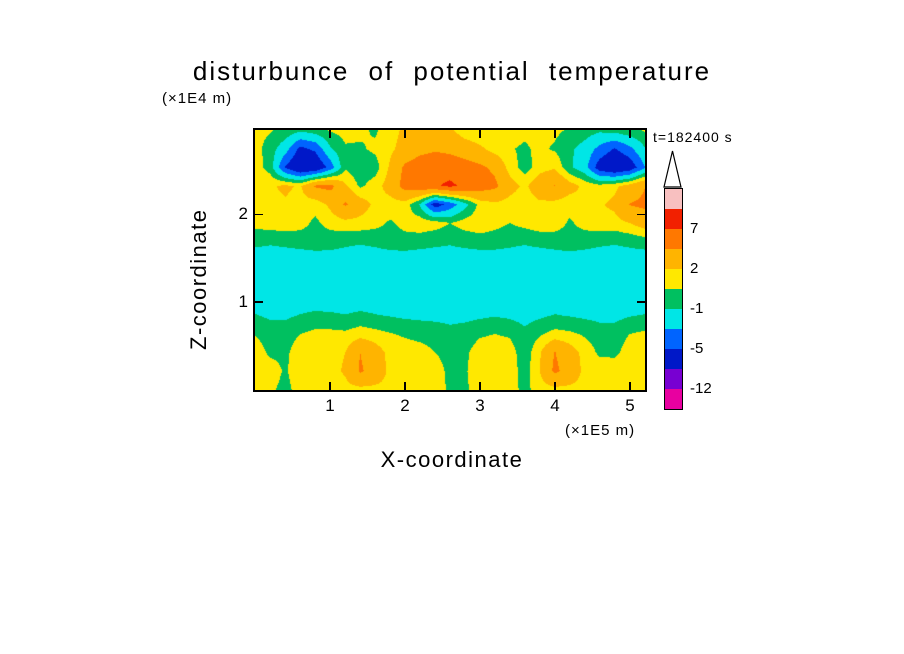 The image size is (904, 654). What do you see at coordinates (197, 98) in the screenshot?
I see `y-axis-unit-label: (×1E4 m)` at bounding box center [197, 98].